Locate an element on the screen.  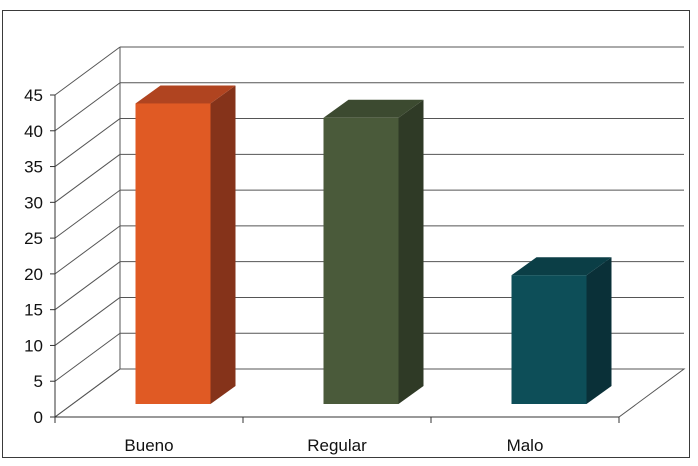
y-tick-label: 0 is located at coordinates (38, 417).